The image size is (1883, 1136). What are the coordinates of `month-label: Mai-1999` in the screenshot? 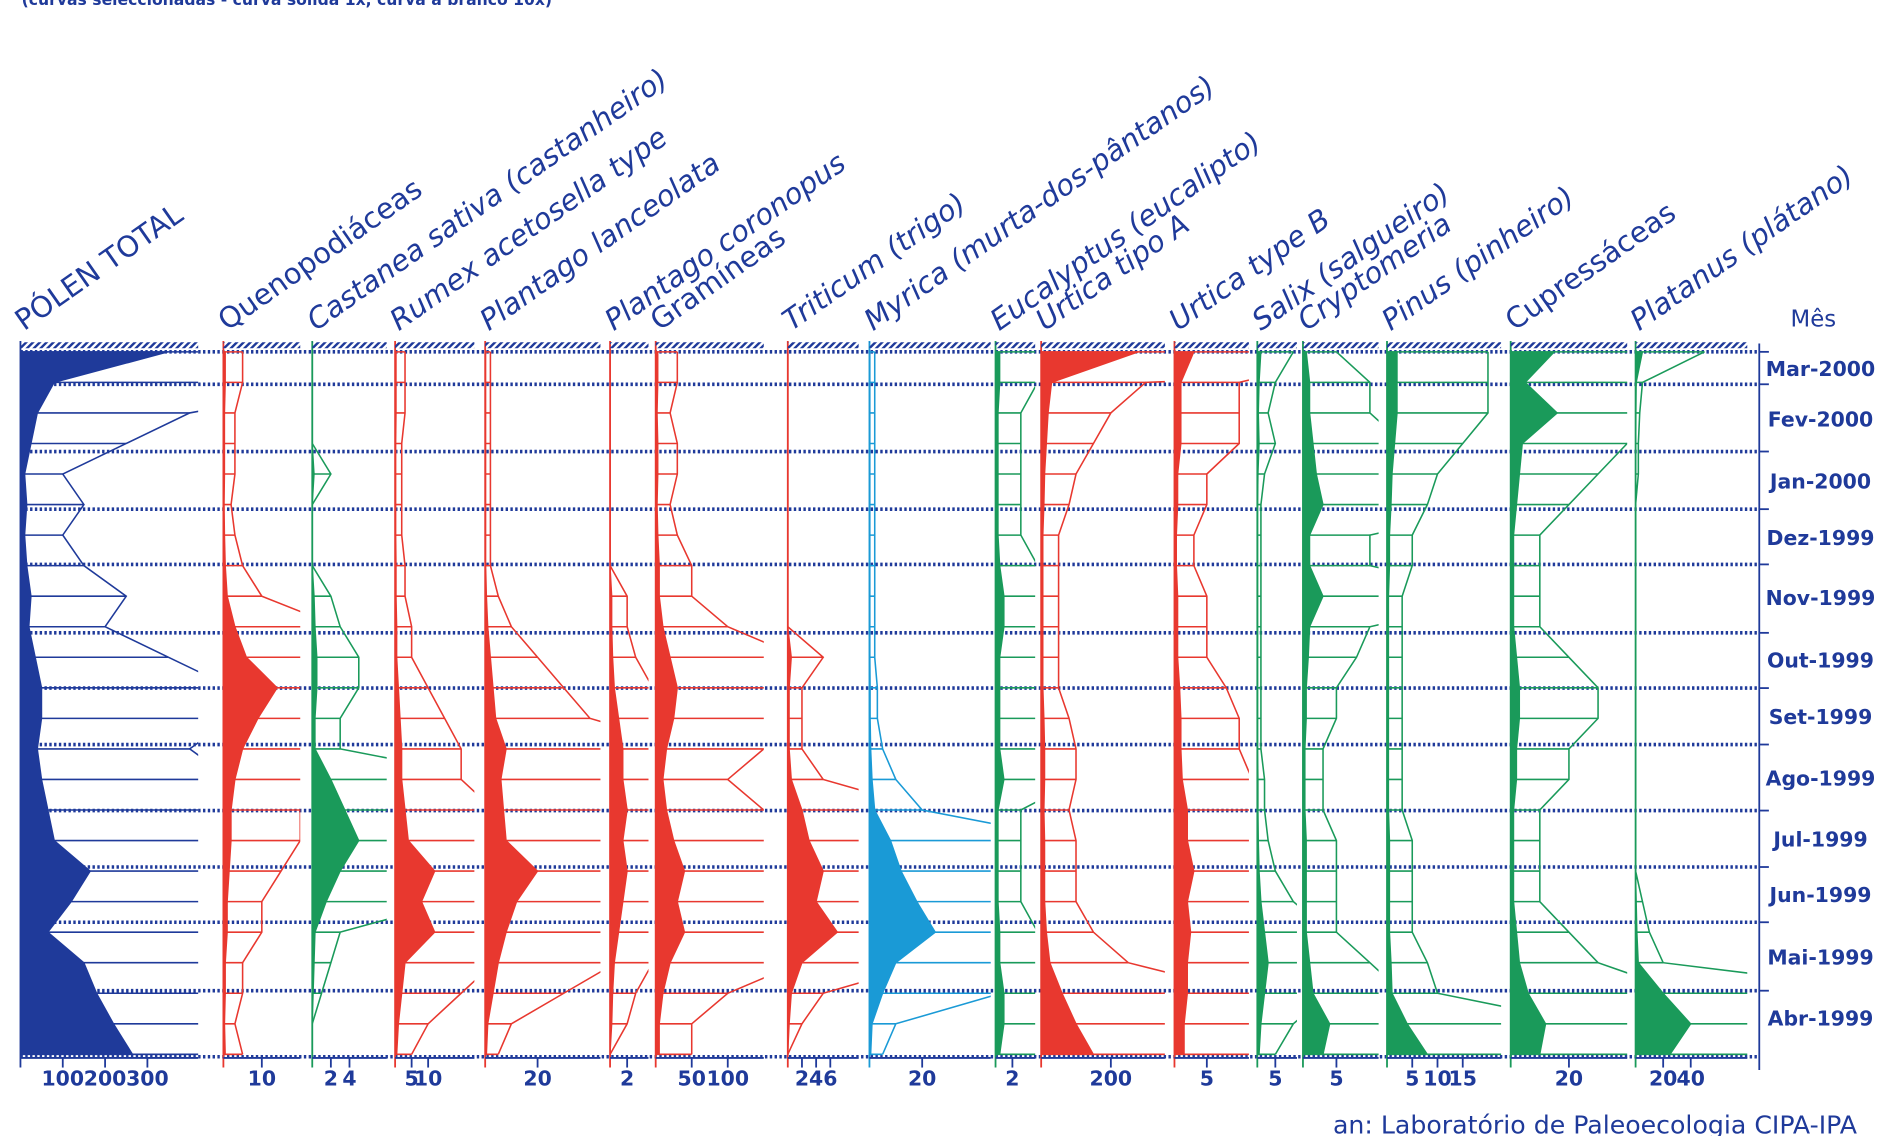 It's located at (1820, 957).